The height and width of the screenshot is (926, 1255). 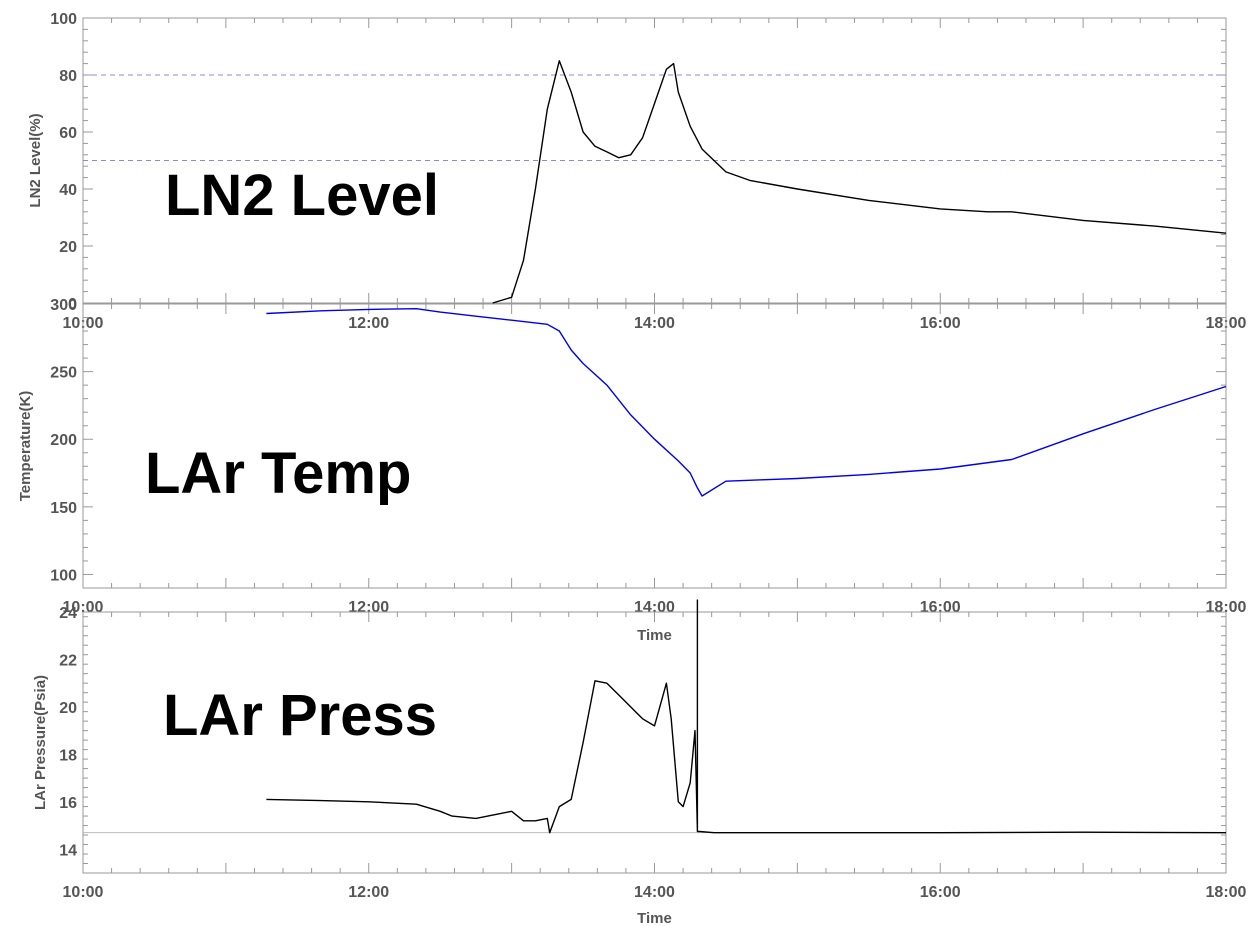 What do you see at coordinates (68, 803) in the screenshot?
I see `y-tick-label: 16` at bounding box center [68, 803].